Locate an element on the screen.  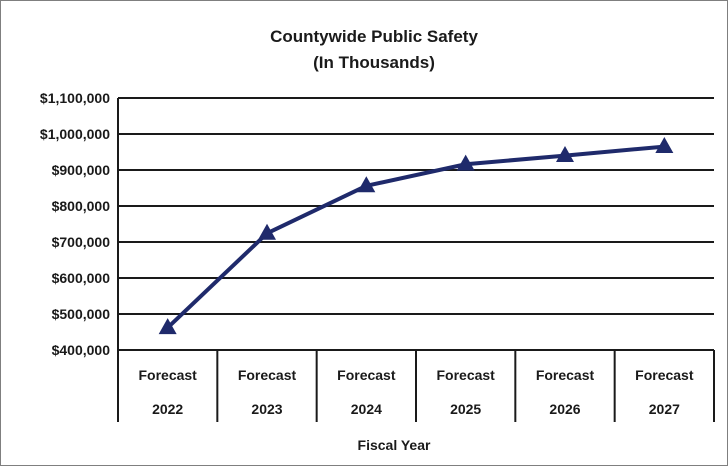
y-tick-label: $1,100,000 is located at coordinates (75, 98).